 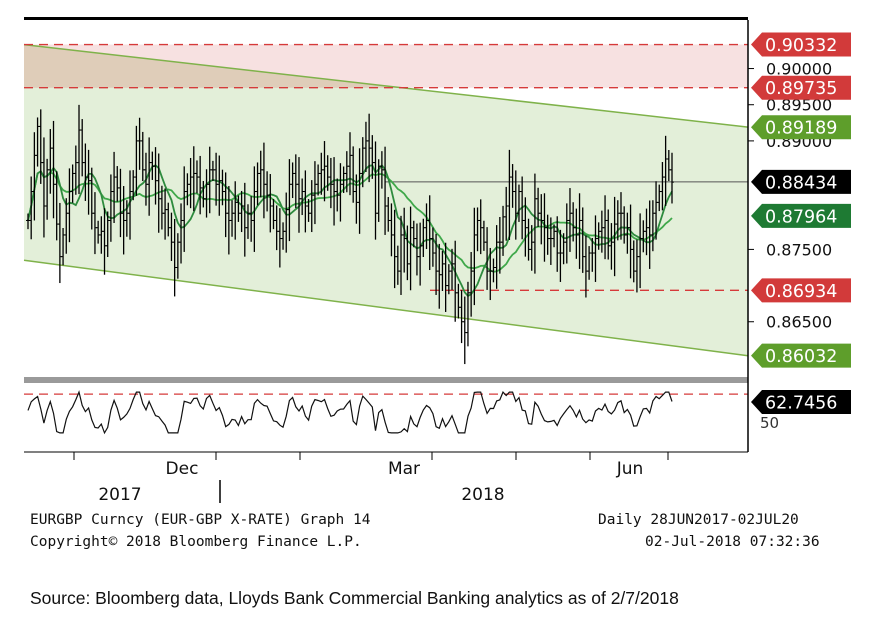 I want to click on oscillator-tag-bg, so click(x=801, y=402).